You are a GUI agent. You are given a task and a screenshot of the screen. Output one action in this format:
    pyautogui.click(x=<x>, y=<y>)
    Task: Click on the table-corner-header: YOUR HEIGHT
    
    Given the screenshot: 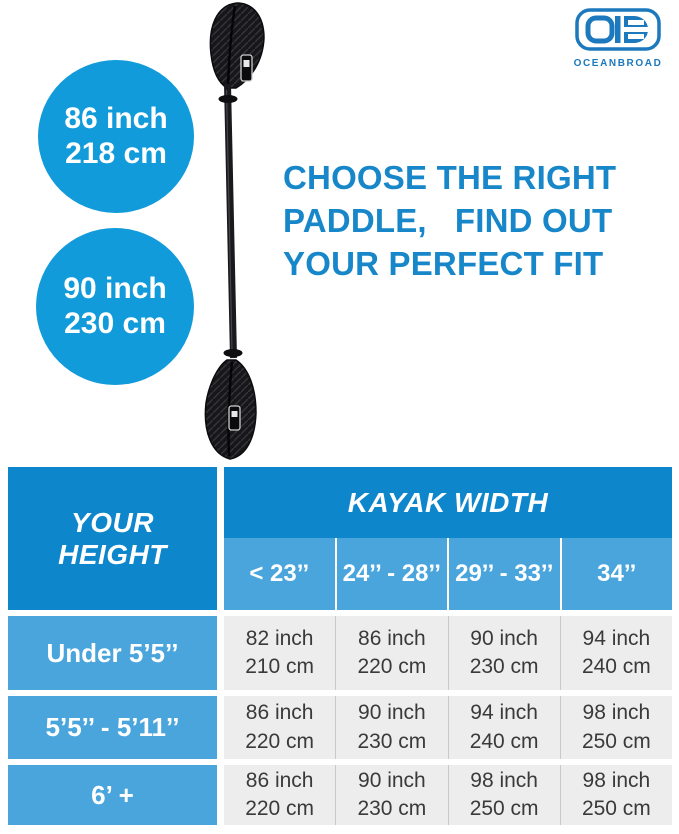 What is the action you would take?
    pyautogui.click(x=112, y=538)
    